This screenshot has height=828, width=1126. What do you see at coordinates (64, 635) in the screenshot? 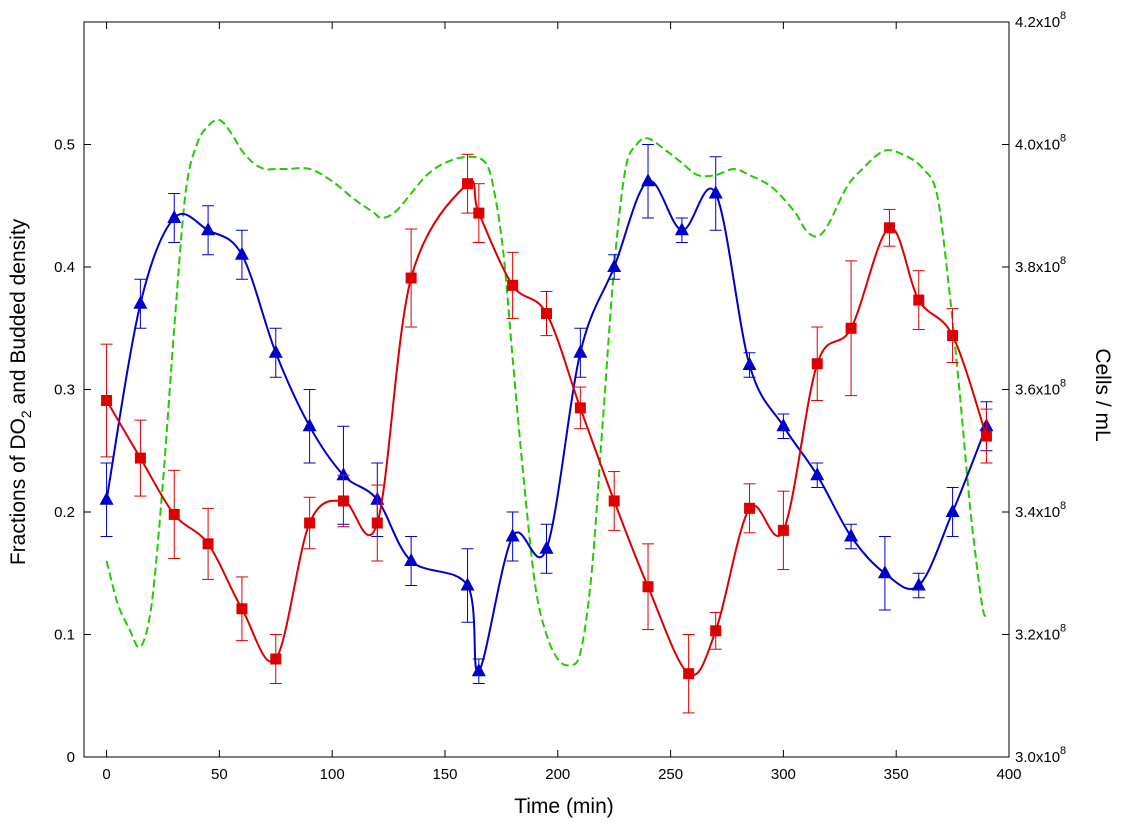
I see `y-left-tick-label: 0.1` at bounding box center [64, 635].